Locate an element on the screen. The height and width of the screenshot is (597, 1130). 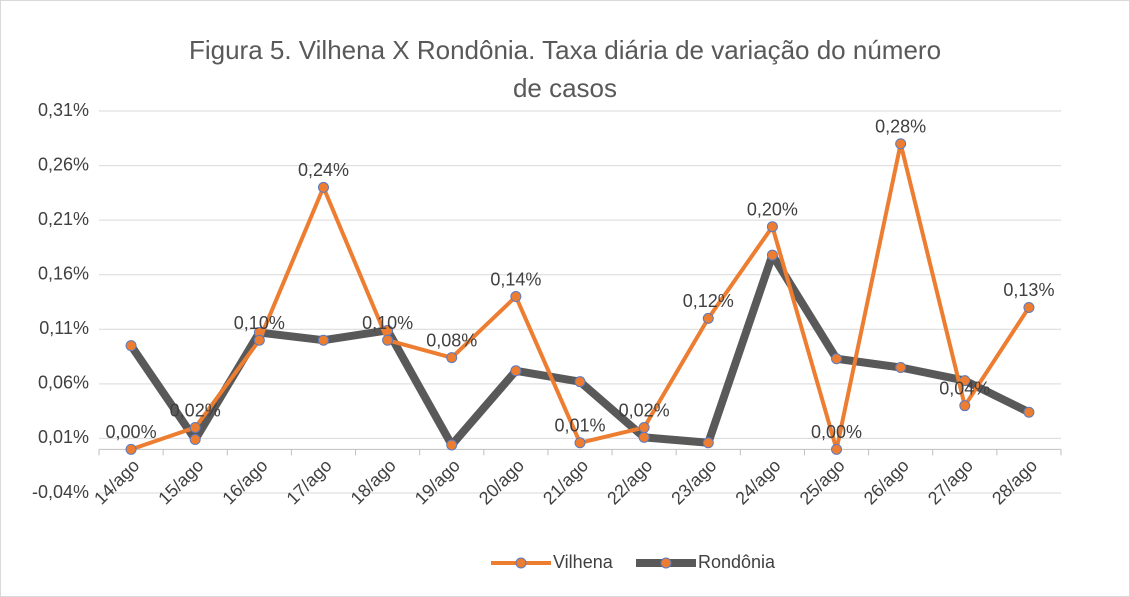
x-tick-label: 25/ago is located at coordinates (822, 481).